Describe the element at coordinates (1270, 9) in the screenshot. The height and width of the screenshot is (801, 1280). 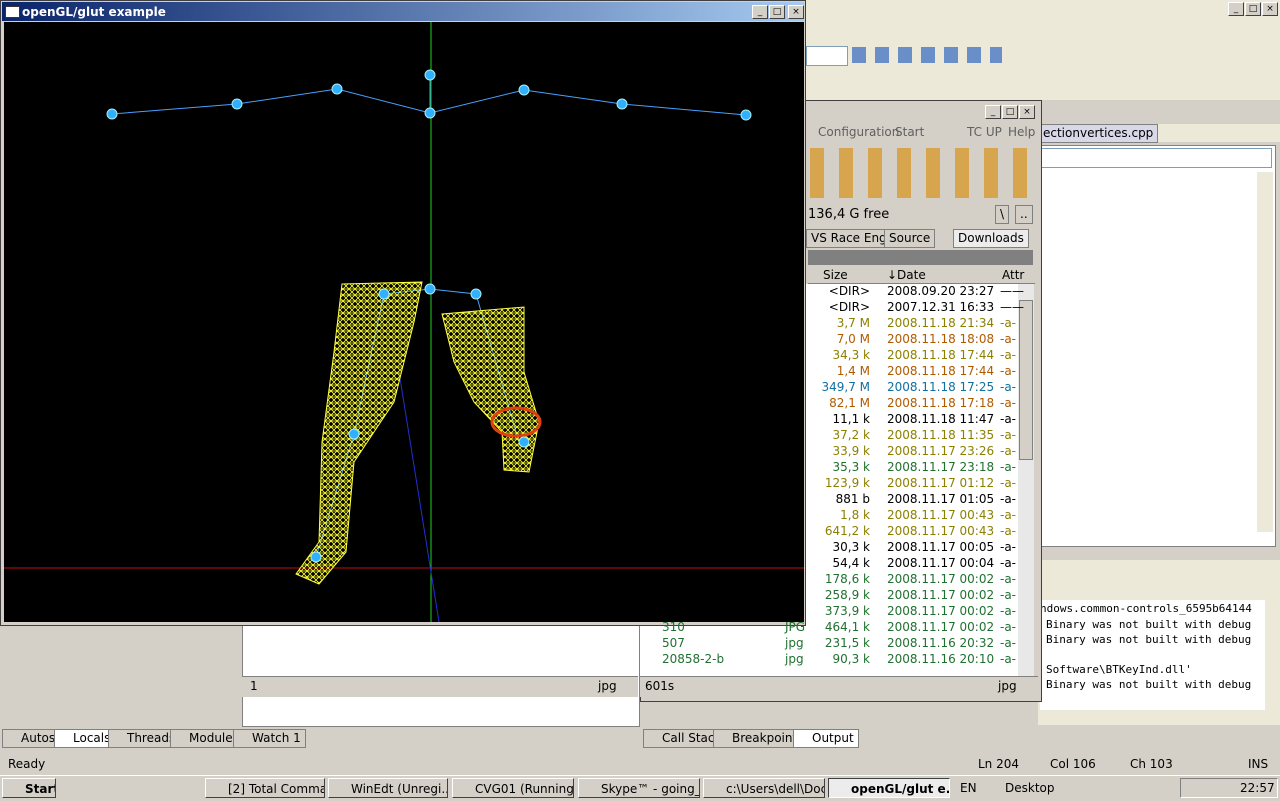
I see `vs-close: ×` at that location.